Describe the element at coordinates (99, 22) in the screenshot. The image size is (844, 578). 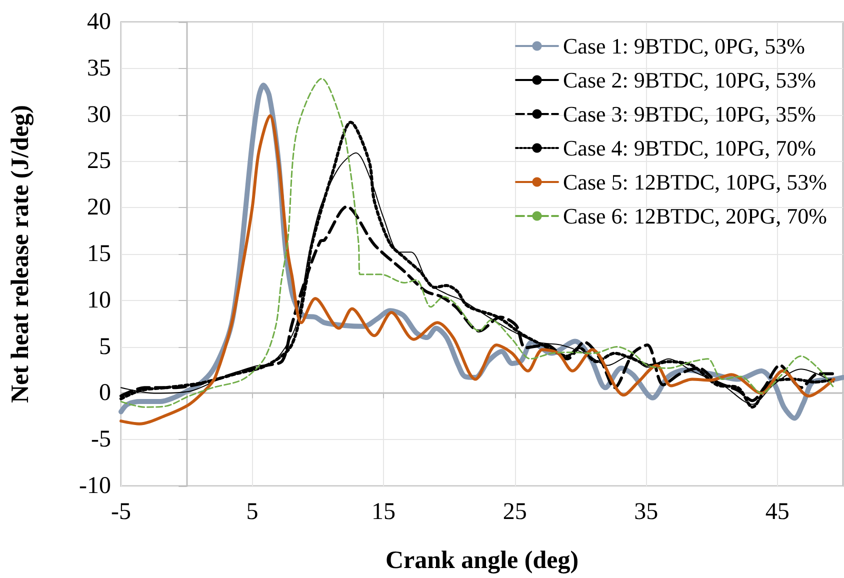
I see `y-tick-label: 40` at that location.